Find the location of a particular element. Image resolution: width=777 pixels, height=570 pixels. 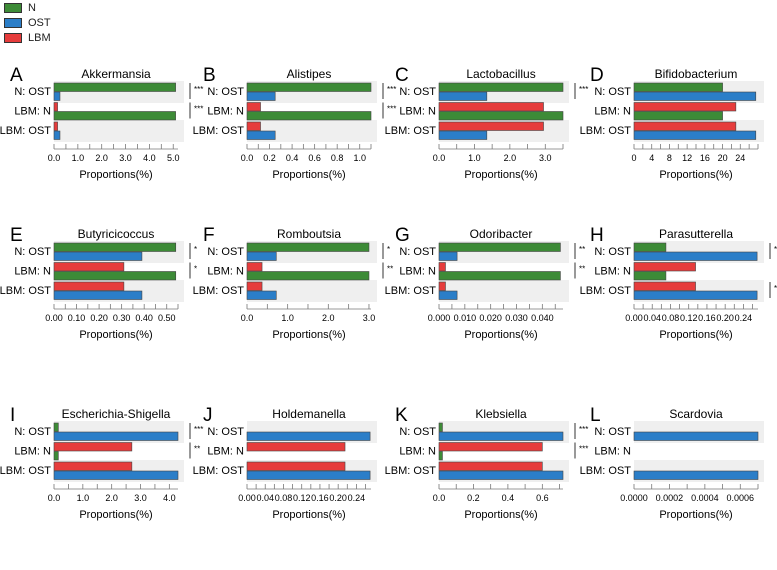

x-tick-label: 20 is located at coordinates (723, 158).